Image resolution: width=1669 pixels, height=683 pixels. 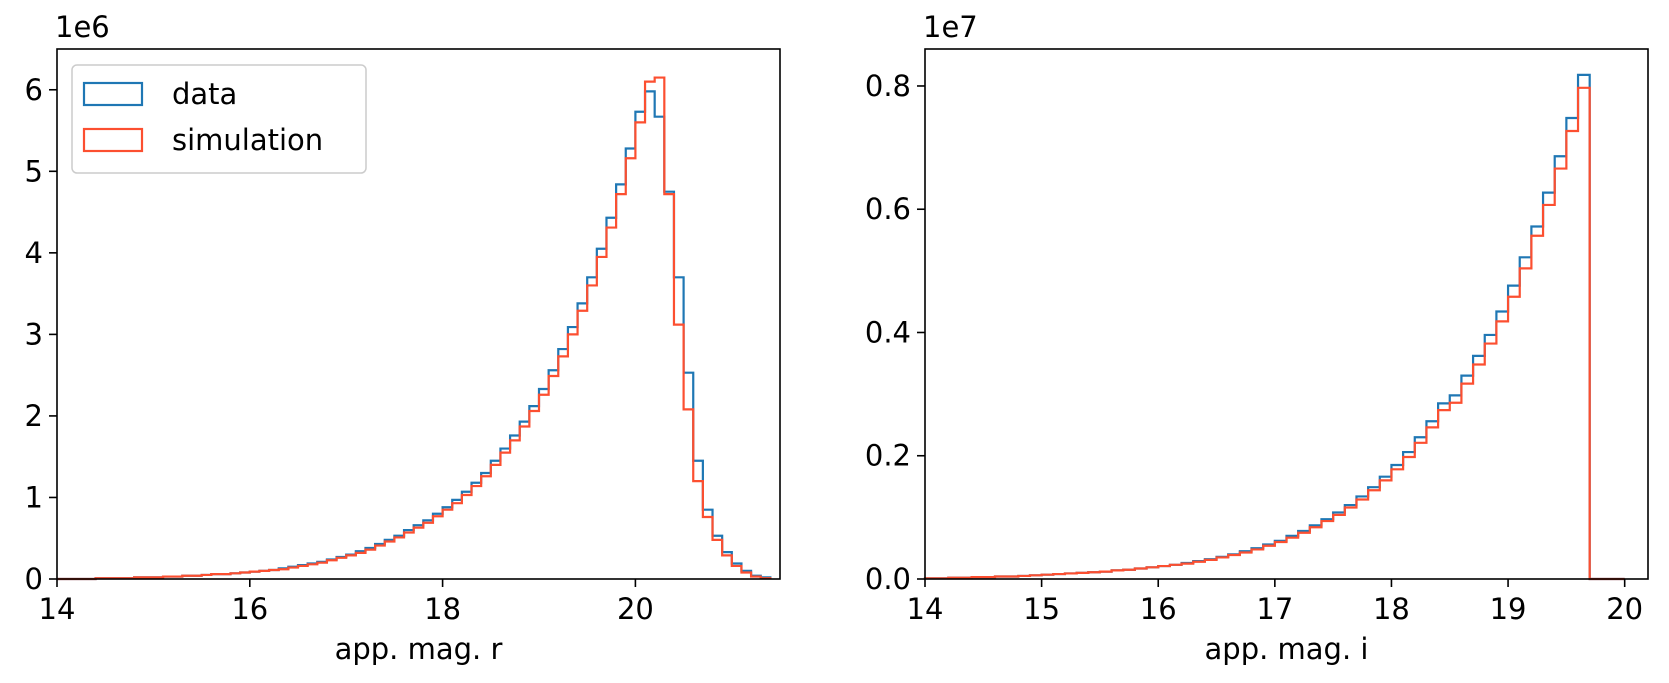 I want to click on x-tick-label: 19, so click(x=1508, y=609).